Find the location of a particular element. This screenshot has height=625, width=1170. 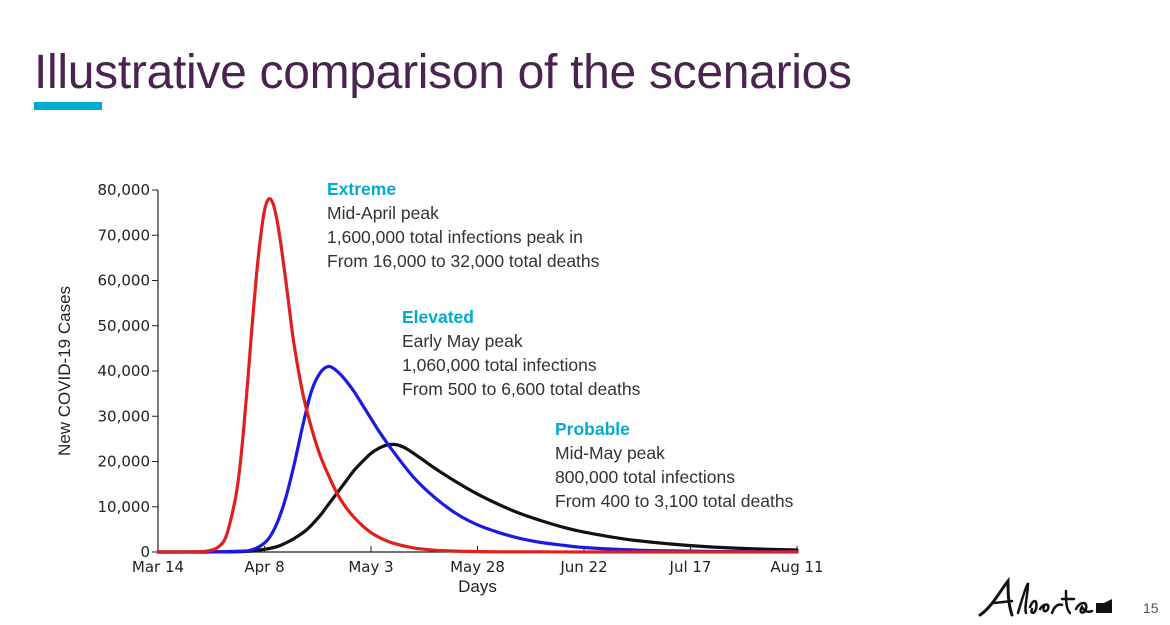

annotation-elevated-line-2: 1,060,000 total infections is located at coordinates (499, 365).